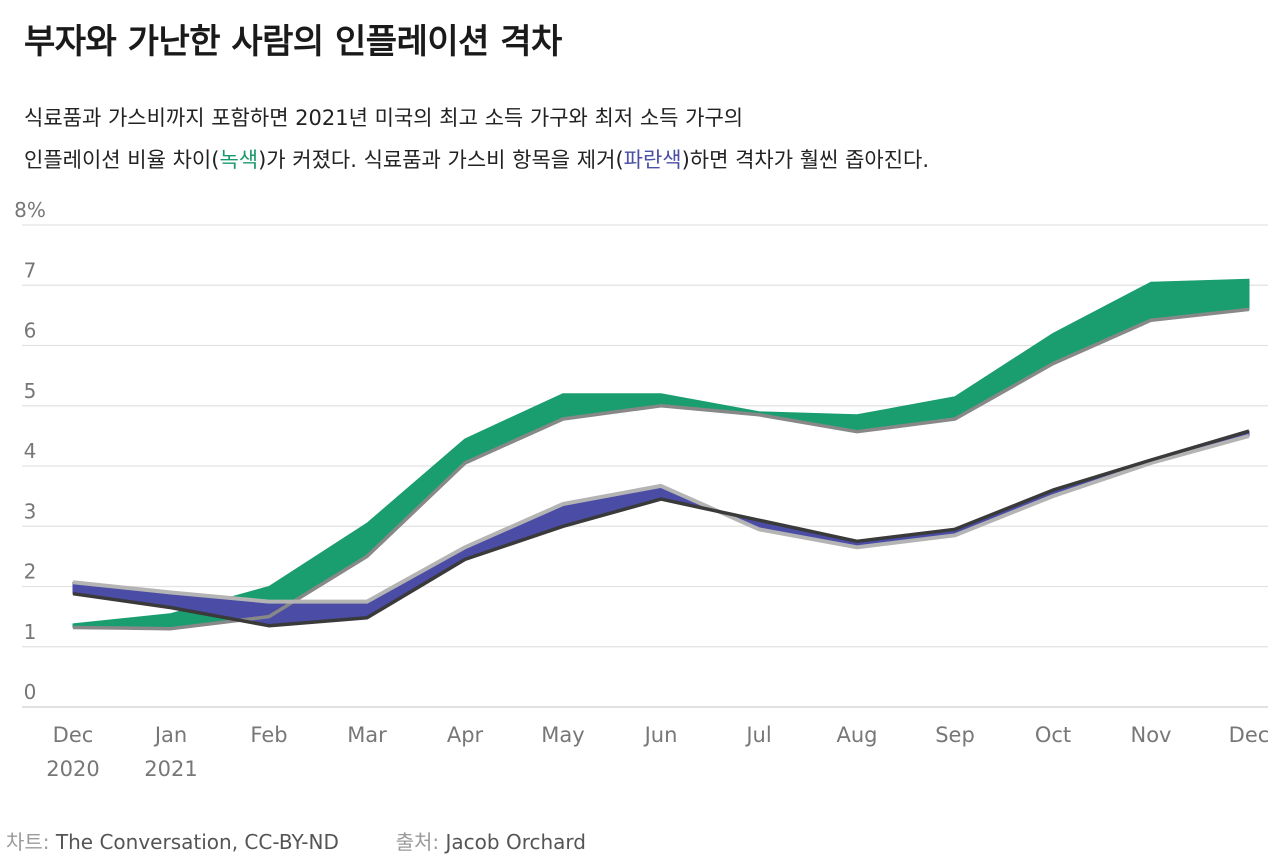 The image size is (1276, 862). Describe the element at coordinates (367, 735) in the screenshot. I see `x-tick-label-3: Mar` at that location.